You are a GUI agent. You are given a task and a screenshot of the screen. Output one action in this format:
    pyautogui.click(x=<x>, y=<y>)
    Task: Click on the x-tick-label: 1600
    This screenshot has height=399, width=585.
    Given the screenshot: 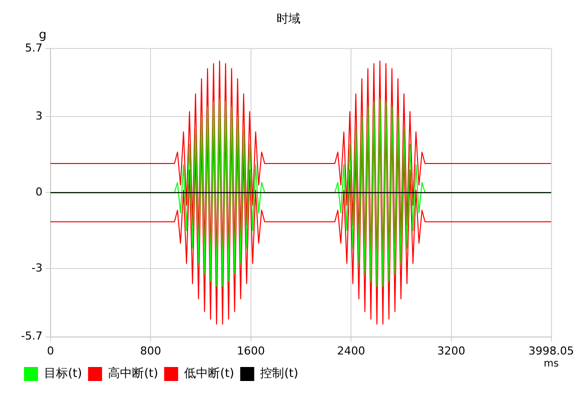 What is the action you would take?
    pyautogui.click(x=250, y=351)
    